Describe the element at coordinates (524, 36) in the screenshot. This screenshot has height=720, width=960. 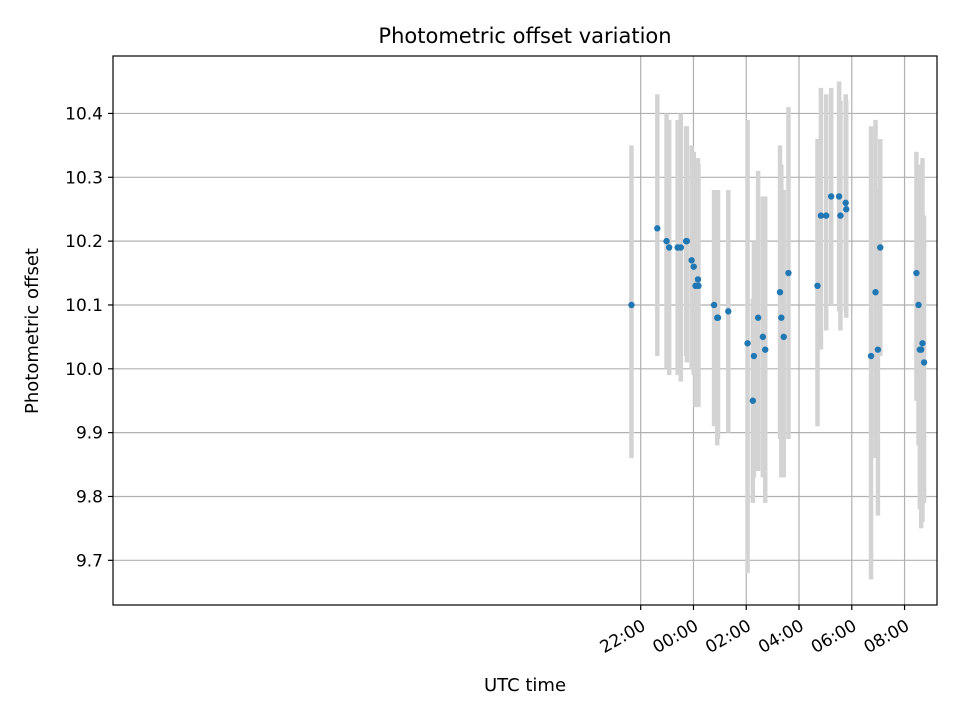
I see `chart-title: Photometric offset variation` at that location.